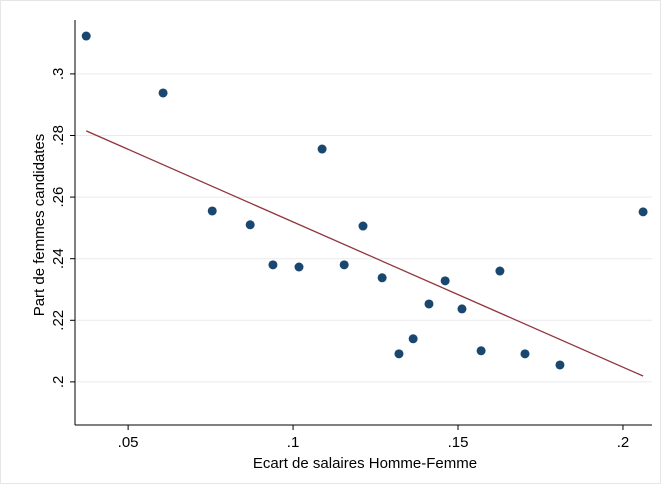 This screenshot has width=661, height=484. I want to click on y-axis-title: Part de femmes candidates, so click(39, 225).